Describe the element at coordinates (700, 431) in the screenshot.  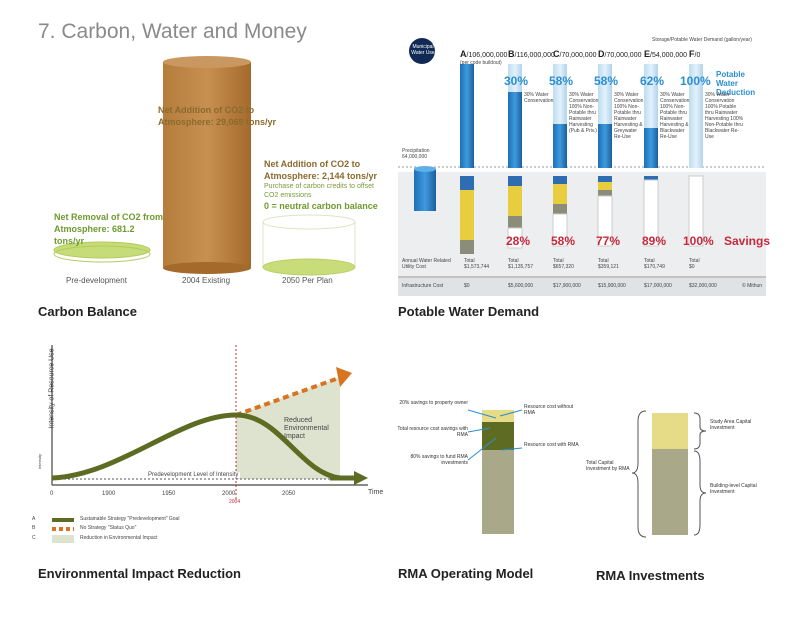
I see `right-brace-top` at that location.